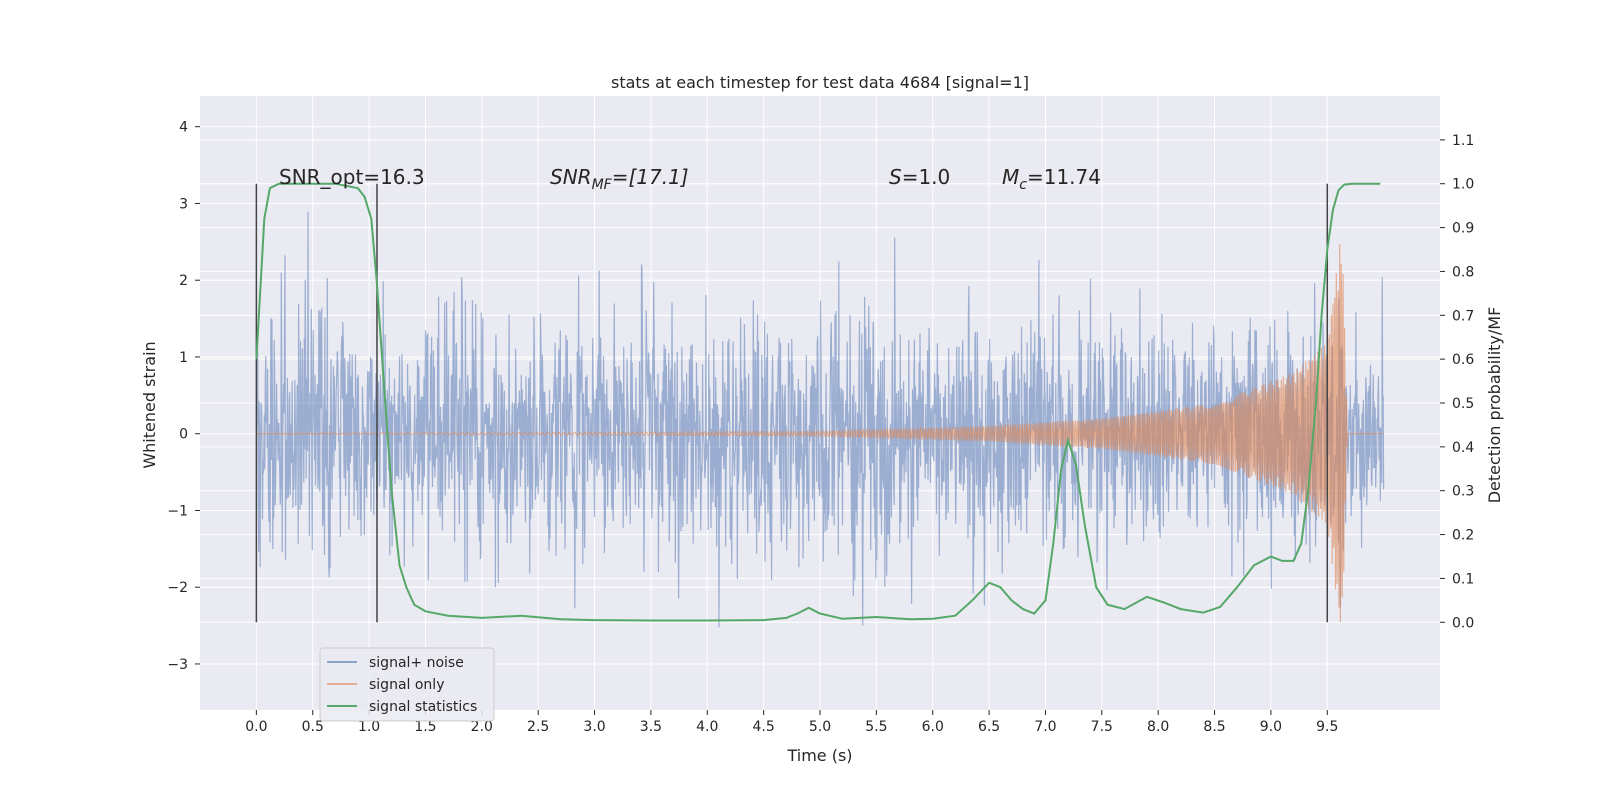 The width and height of the screenshot is (1600, 800). What do you see at coordinates (177, 588) in the screenshot?
I see `y-tick-label: −2` at bounding box center [177, 588].